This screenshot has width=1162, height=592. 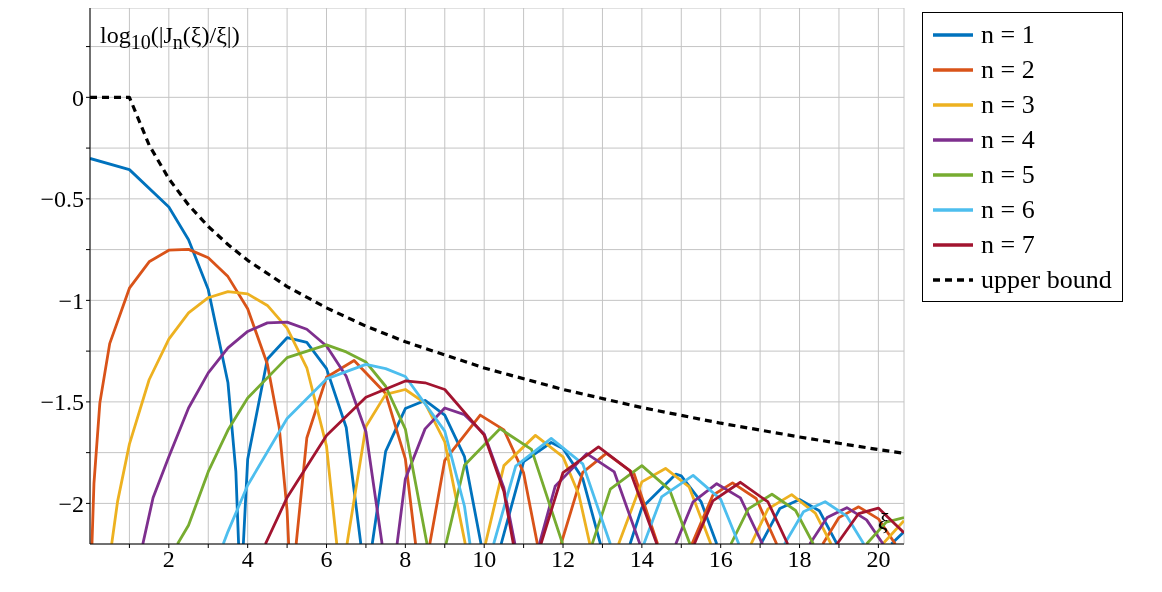 I want to click on x-tick-label: 4, so click(x=247, y=559).